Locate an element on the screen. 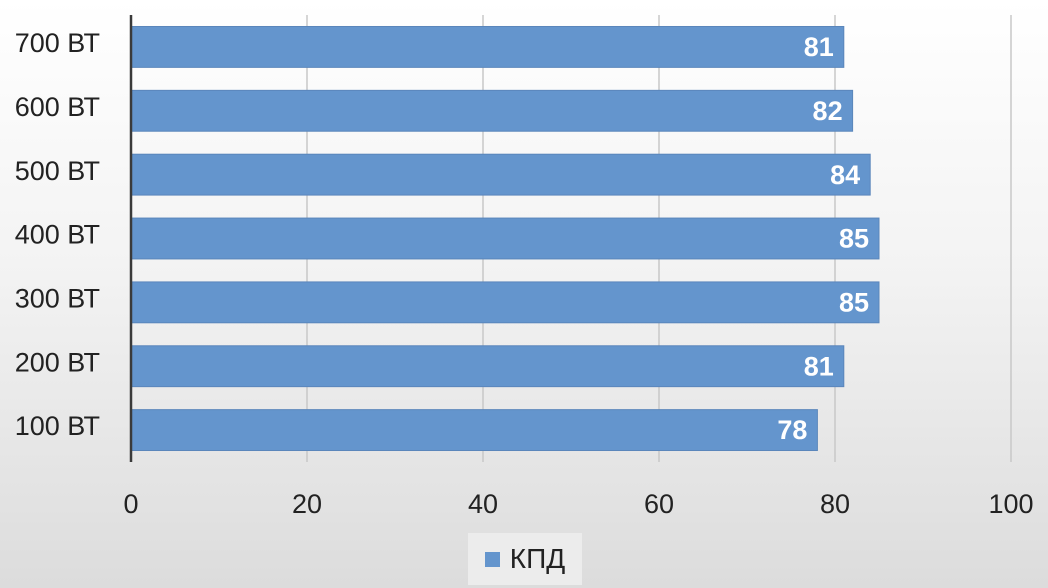  x-tick-label: 60 is located at coordinates (659, 504).